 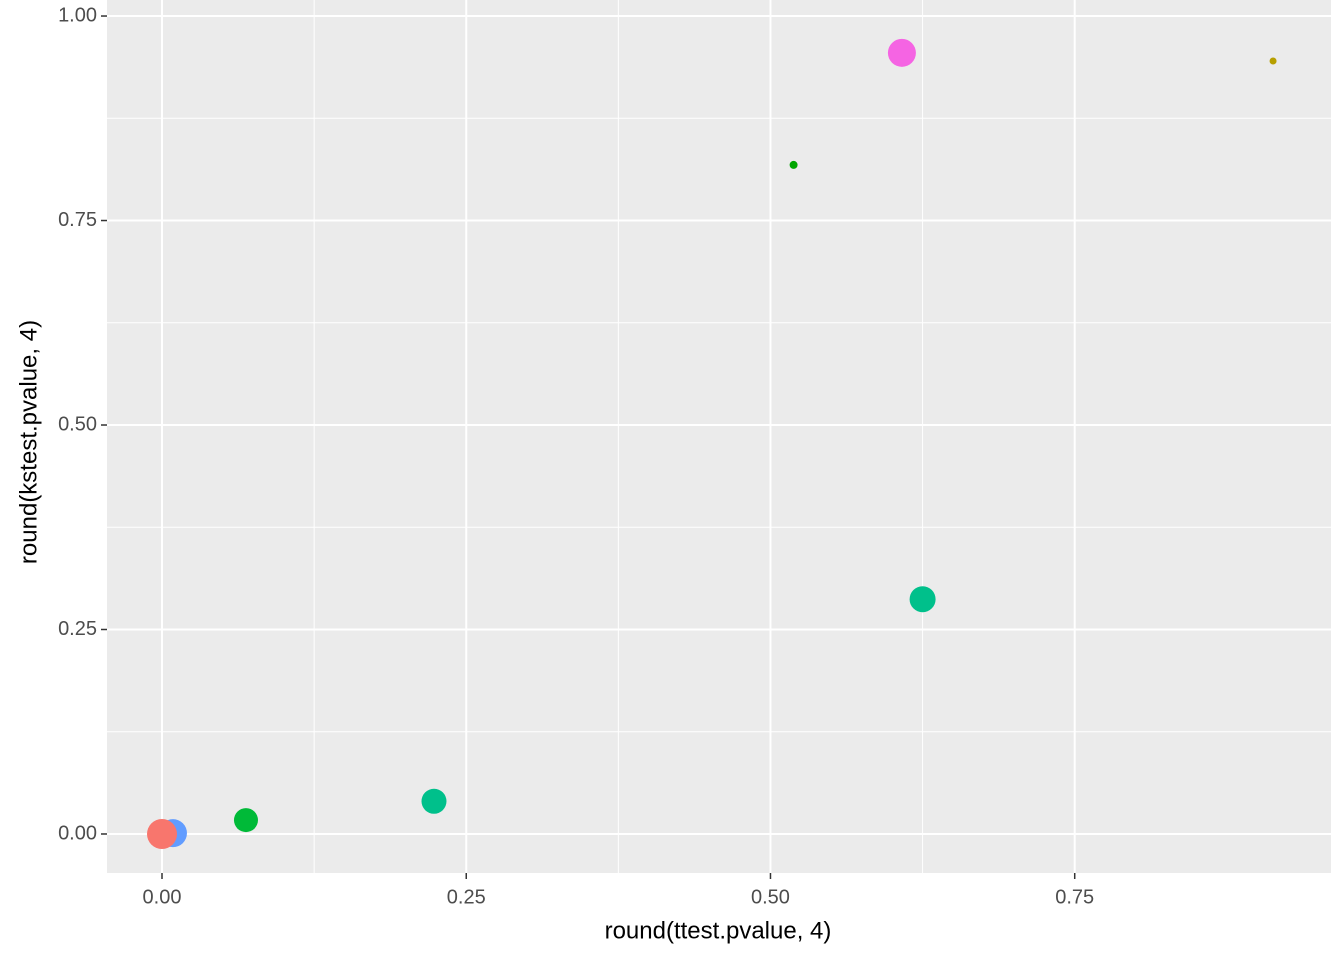 I want to click on x-axis-title: round(ttest.pvalue, 4), so click(x=718, y=930).